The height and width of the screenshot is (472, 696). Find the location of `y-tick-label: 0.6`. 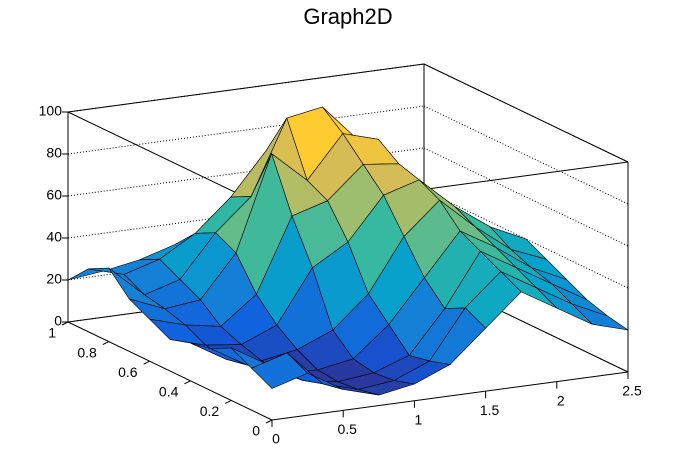

y-tick-label: 0.6 is located at coordinates (128, 372).